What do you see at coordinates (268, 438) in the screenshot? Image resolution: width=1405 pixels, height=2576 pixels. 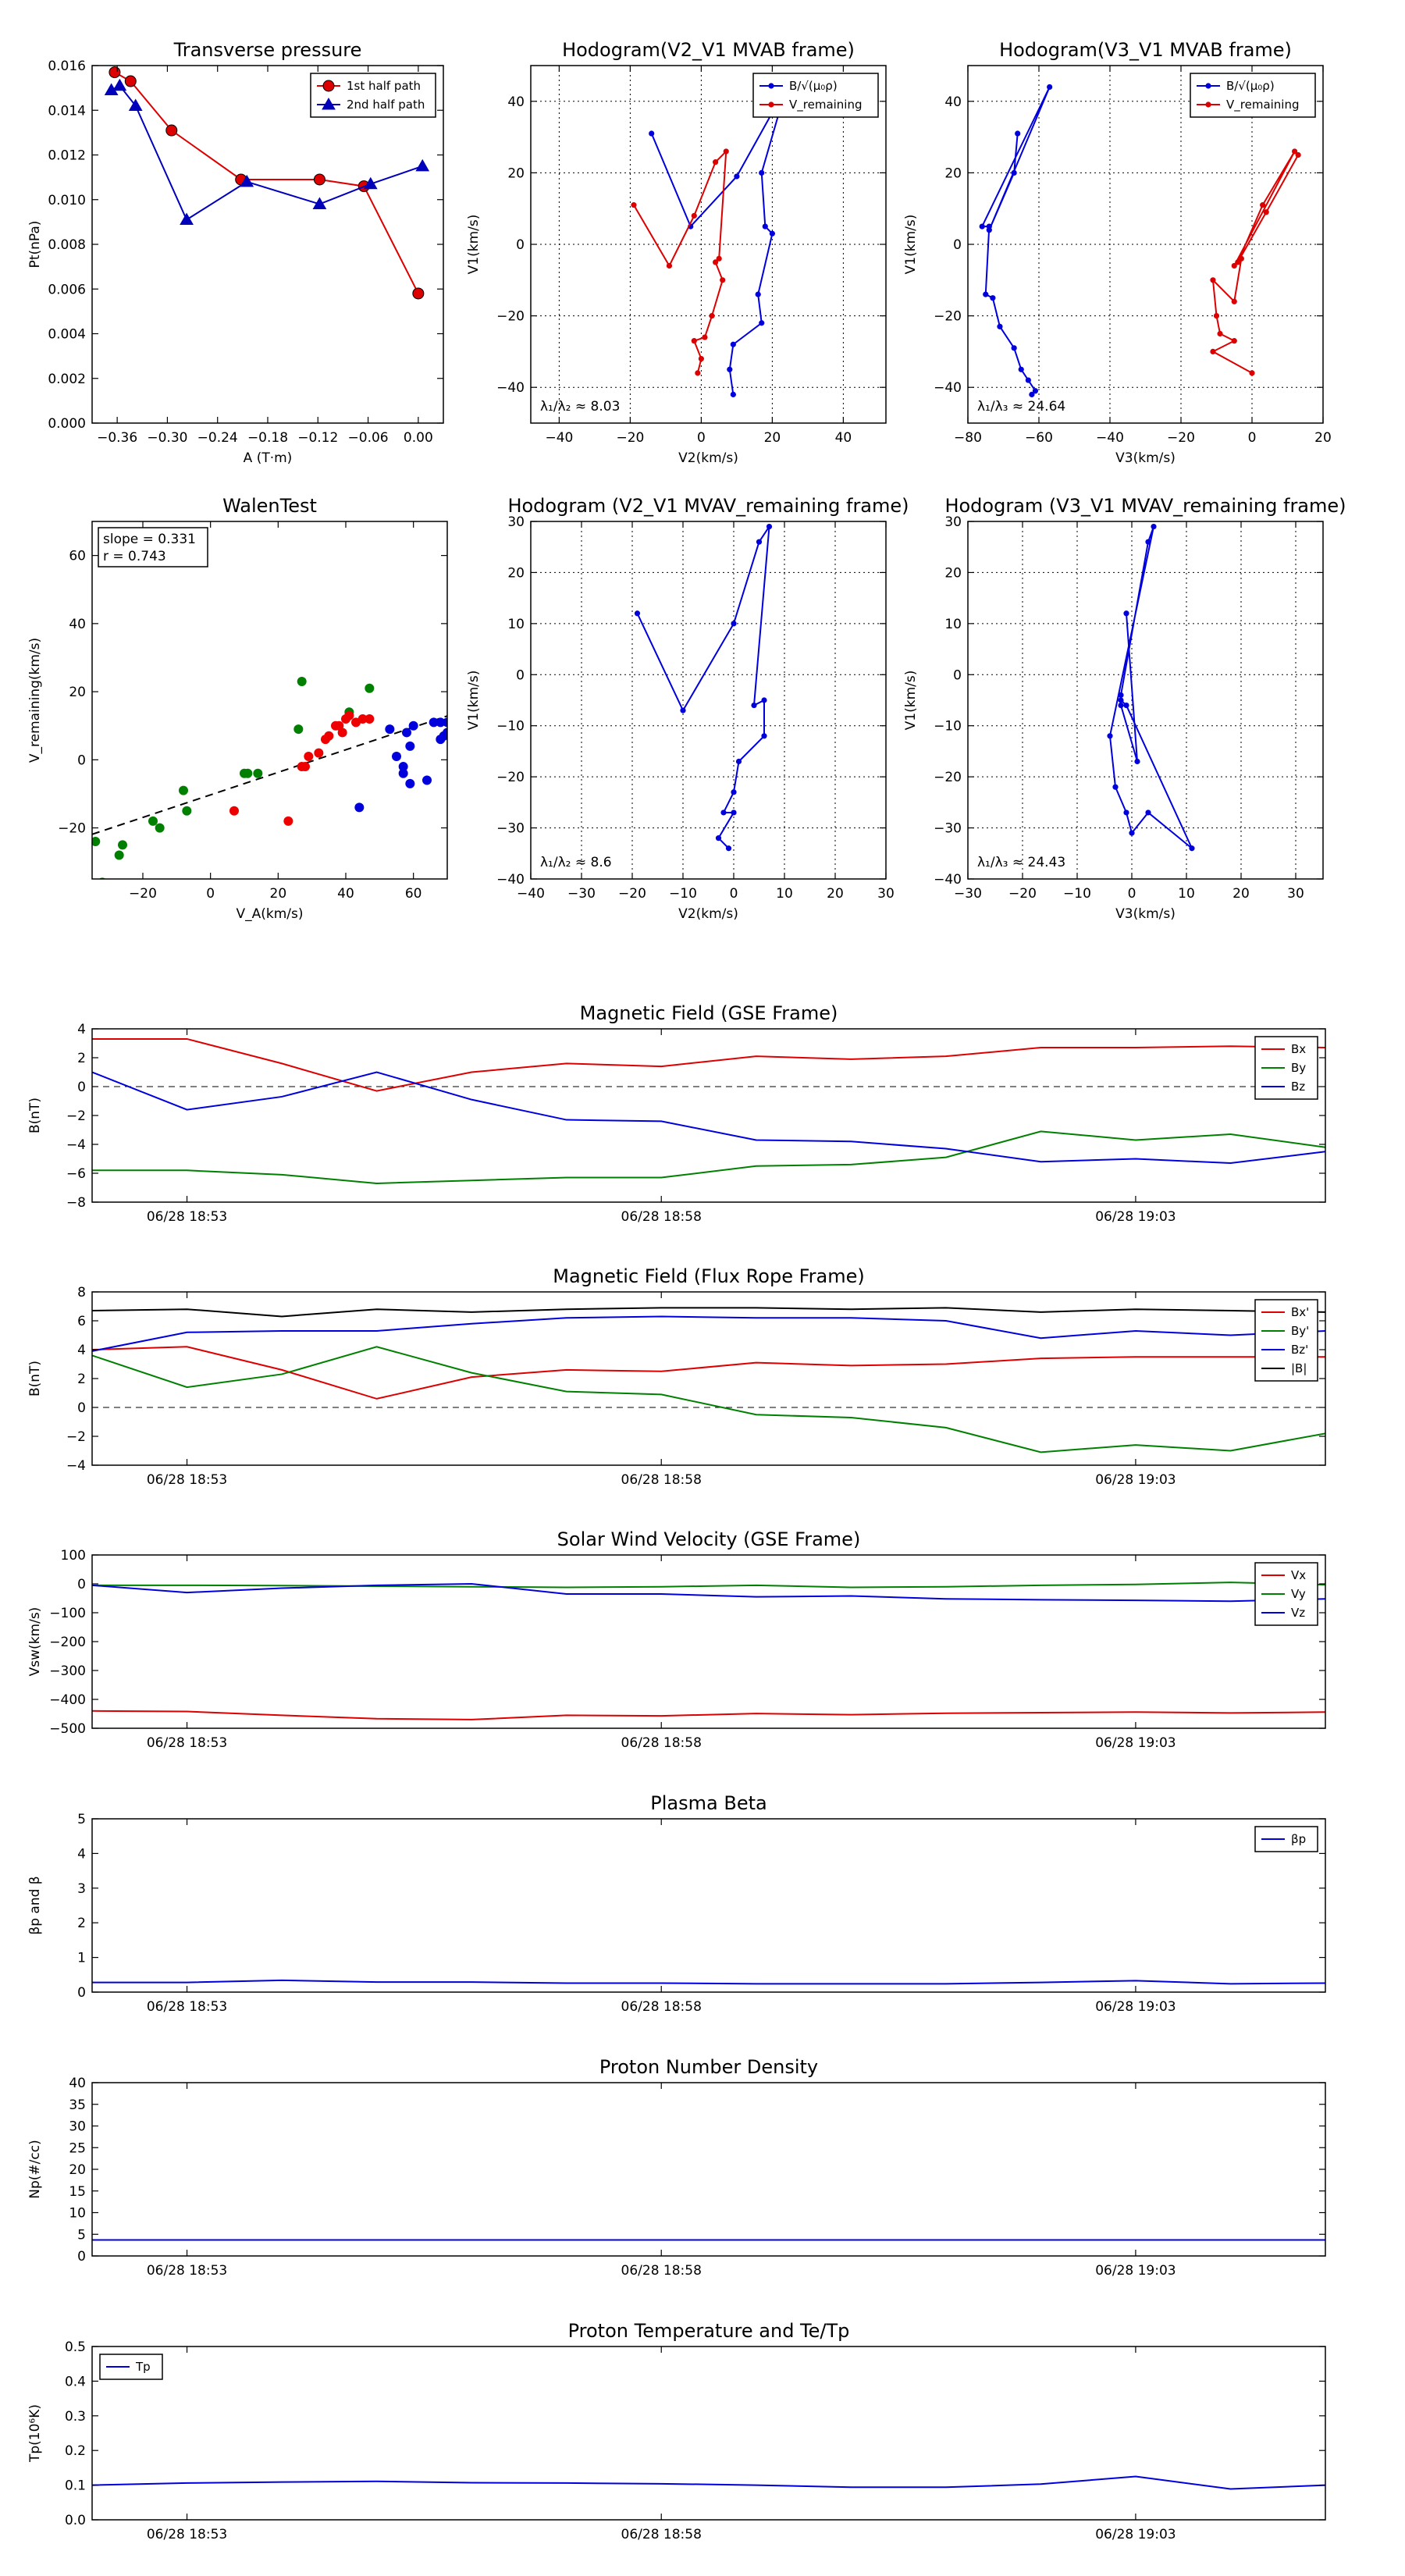 I see `x-tick-label: −0.18` at bounding box center [268, 438].